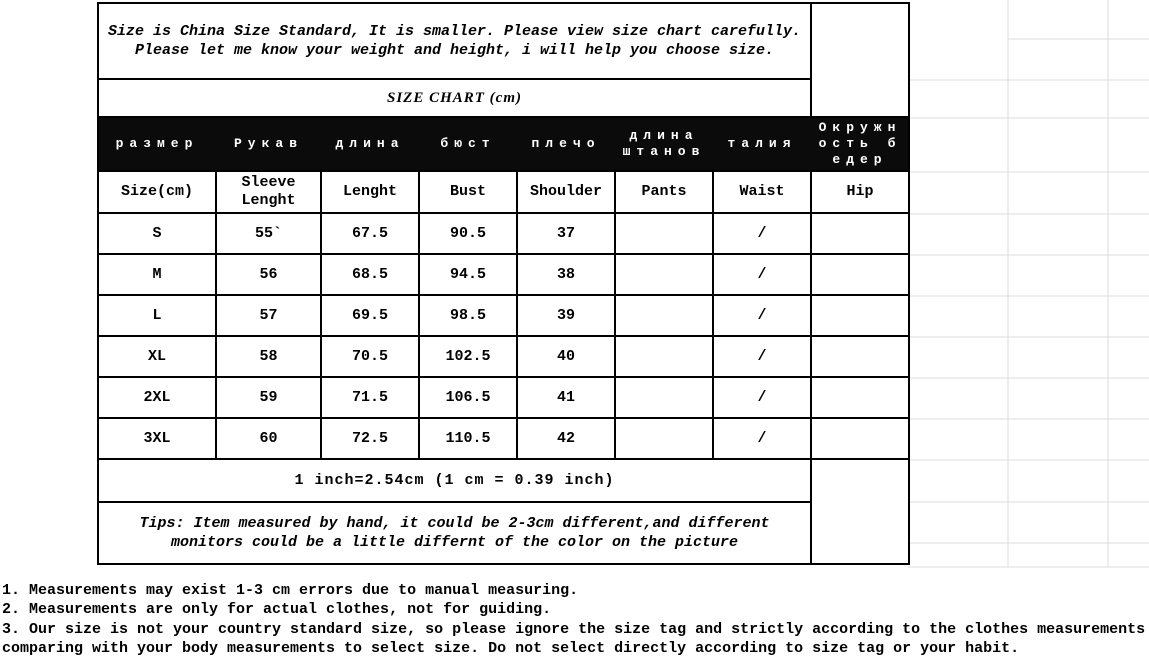 Image resolution: width=1149 pixels, height=663 pixels. What do you see at coordinates (157, 356) in the screenshot?
I see `cell-size: XL` at bounding box center [157, 356].